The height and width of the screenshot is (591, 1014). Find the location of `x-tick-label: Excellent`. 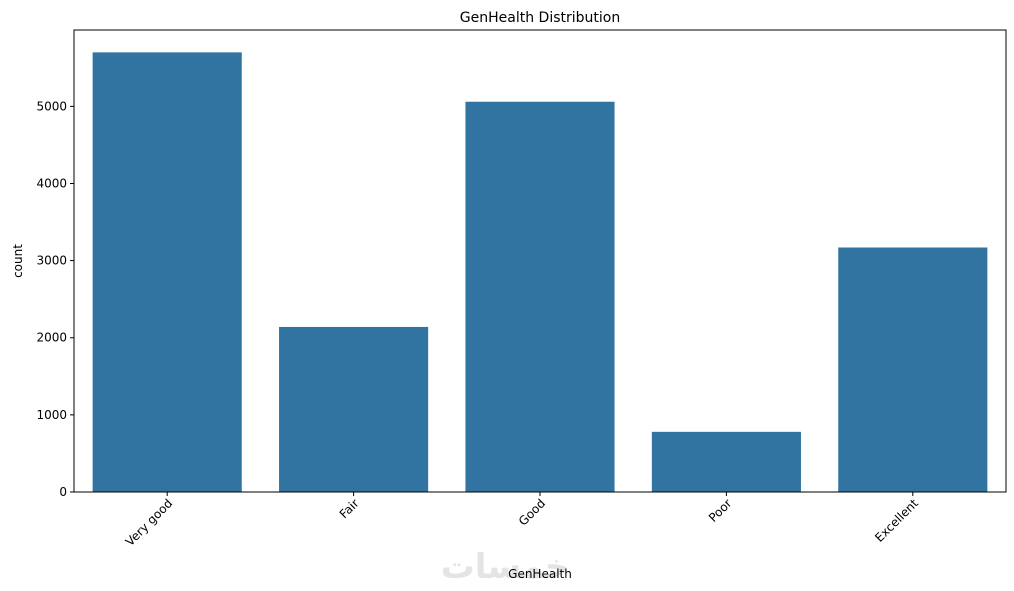

x-tick-label: Excellent is located at coordinates (896, 520).